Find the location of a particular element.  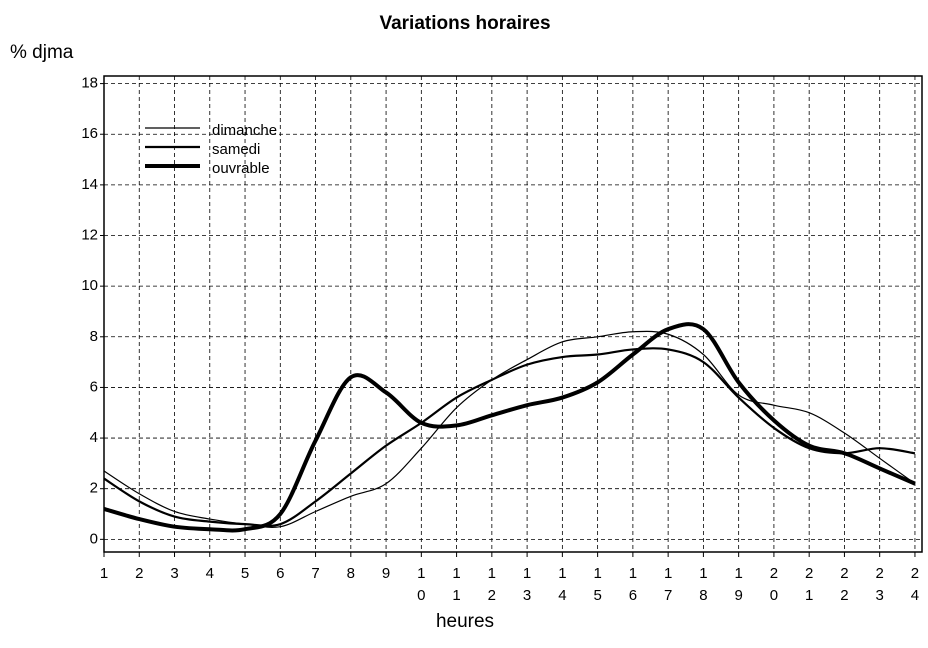

y-tick-label: 8 is located at coordinates (94, 336).